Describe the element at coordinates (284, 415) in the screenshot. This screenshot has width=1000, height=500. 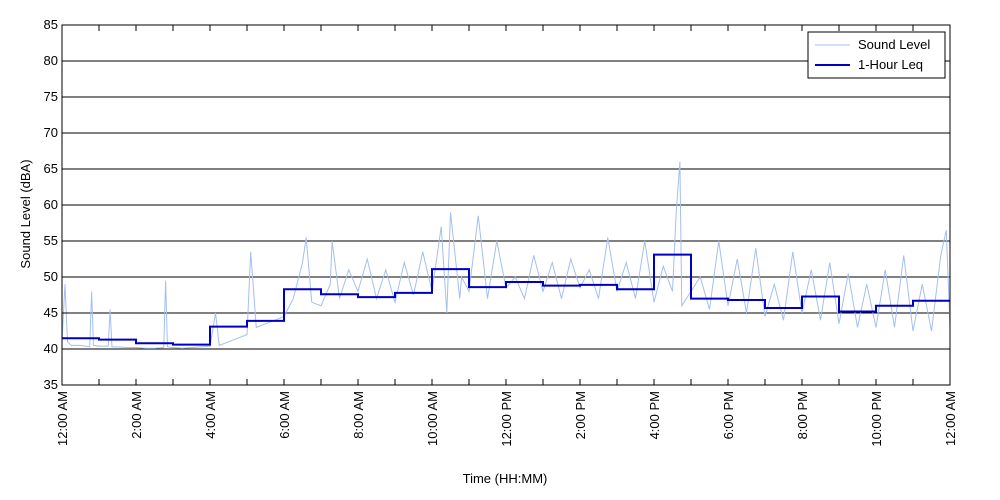
I see `x-tick-label: 6:00 AM` at that location.